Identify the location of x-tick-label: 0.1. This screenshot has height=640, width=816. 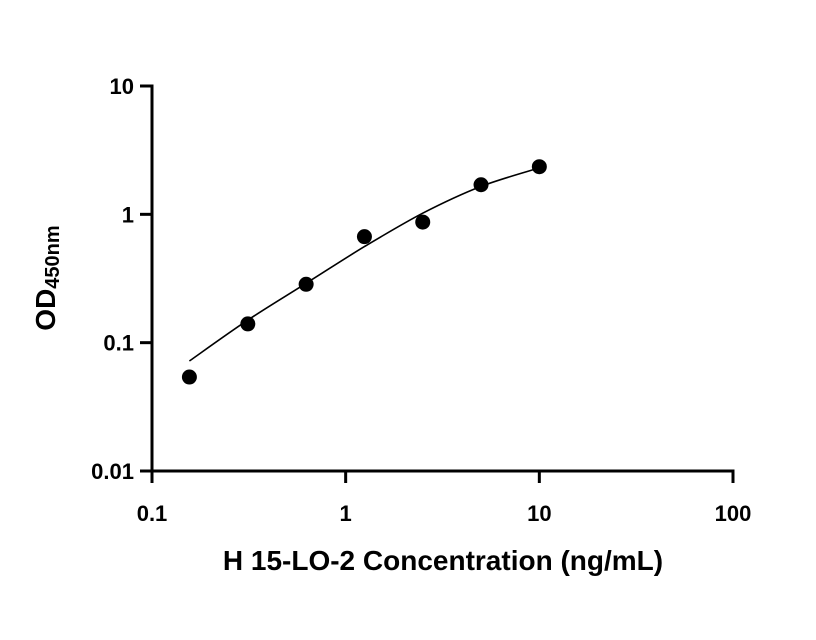
(152, 513).